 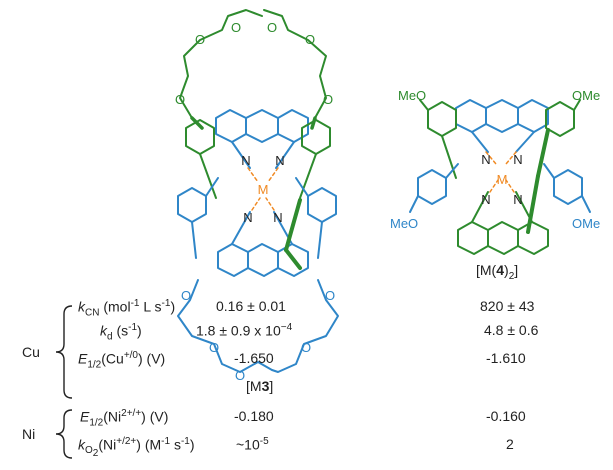 I want to click on lower-phenanthroline, so click(x=263, y=244).